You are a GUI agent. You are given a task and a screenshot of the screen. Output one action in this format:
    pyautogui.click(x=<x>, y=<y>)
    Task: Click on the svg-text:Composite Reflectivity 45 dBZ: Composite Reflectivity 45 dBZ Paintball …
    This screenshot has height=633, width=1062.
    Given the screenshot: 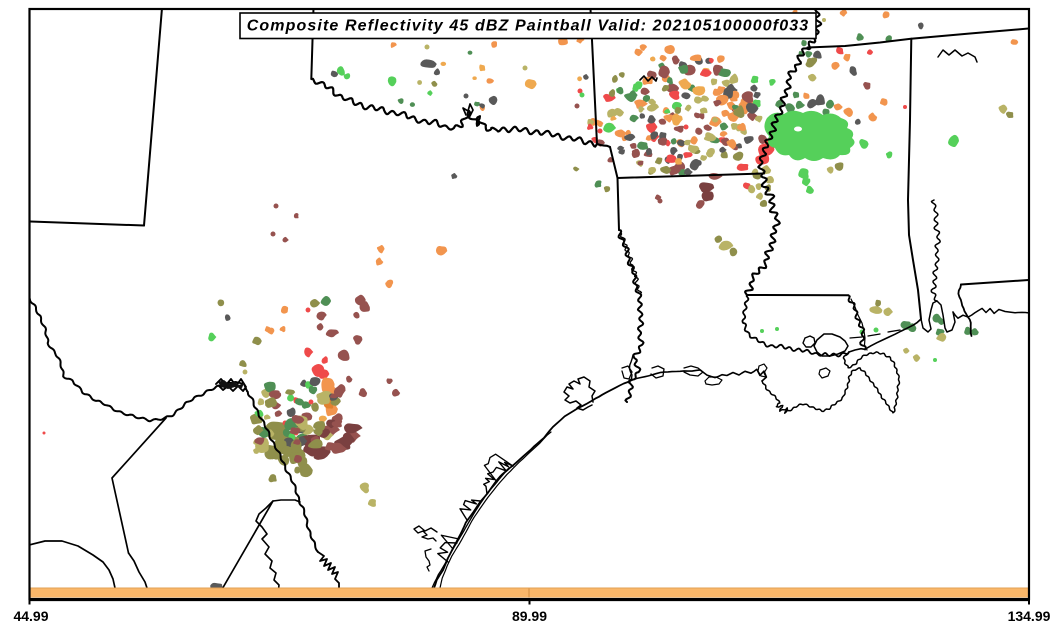 What is the action you would take?
    pyautogui.click(x=528, y=26)
    